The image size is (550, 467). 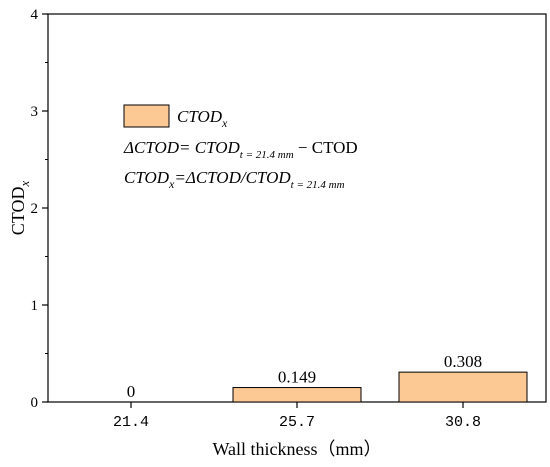 I want to click on y-tick-label: 3, so click(x=35, y=112).